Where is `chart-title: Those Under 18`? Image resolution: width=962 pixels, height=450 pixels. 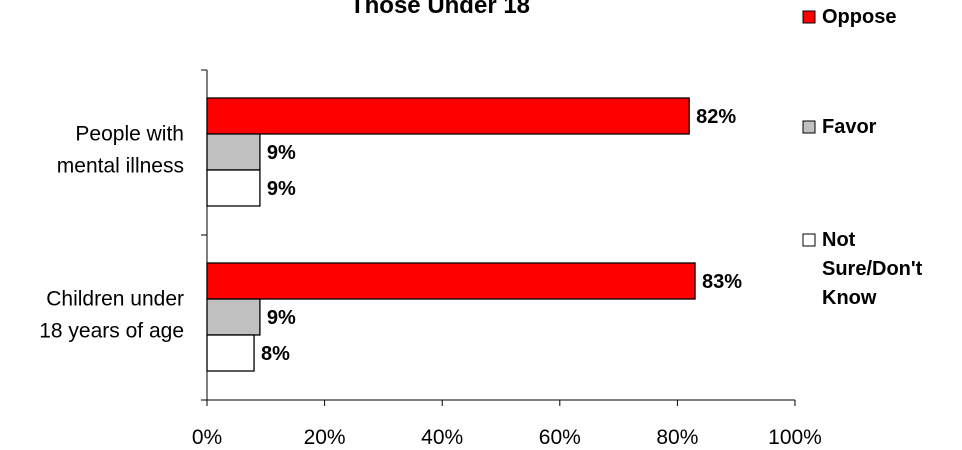
chart-title: Those Under 18 is located at coordinates (440, 9).